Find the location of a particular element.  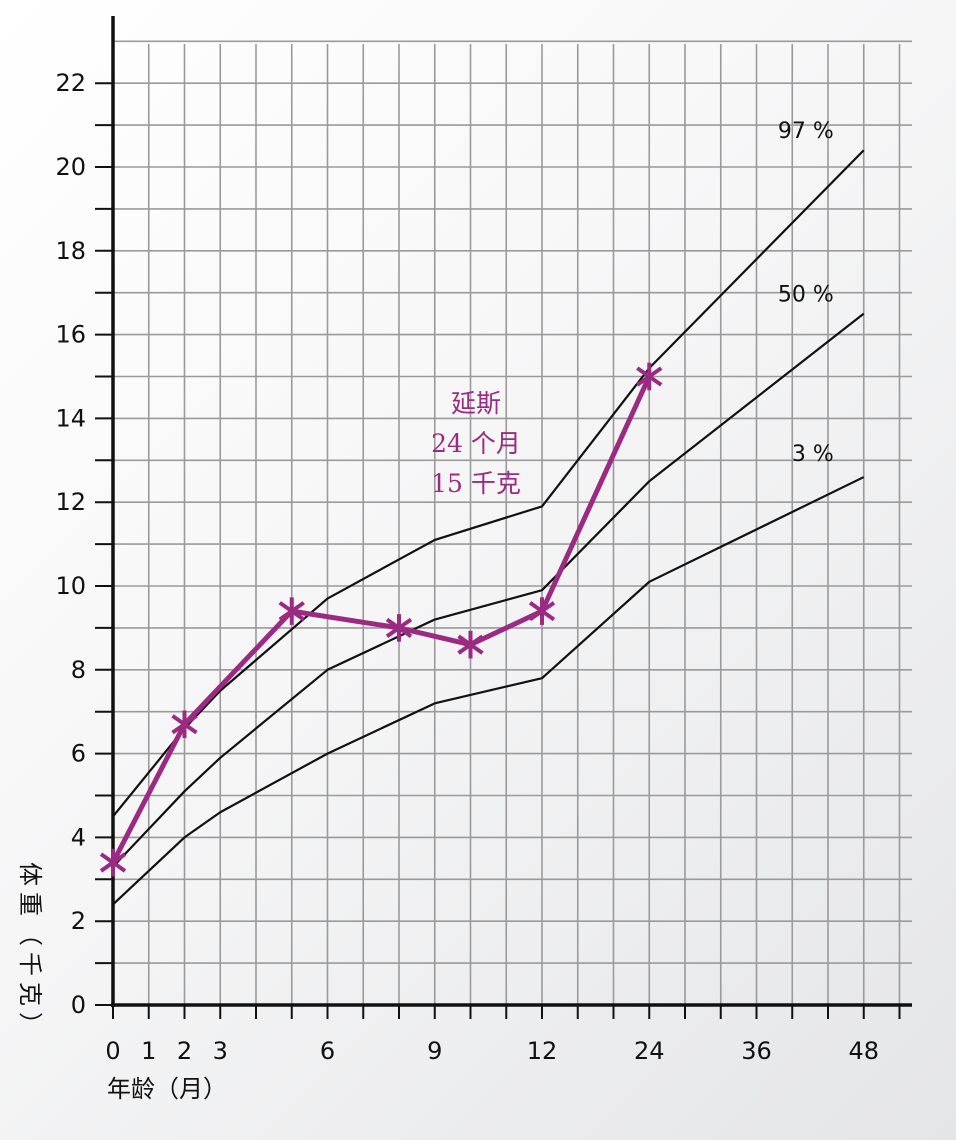

x-tick-label: 1 is located at coordinates (148, 1051).